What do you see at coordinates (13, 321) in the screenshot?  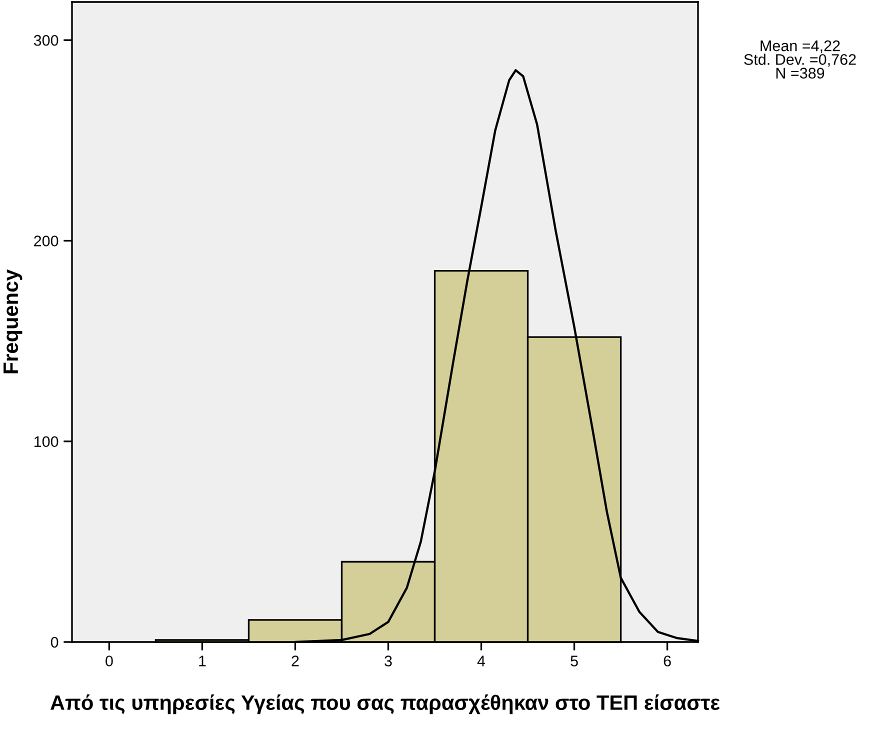 I see `y-axis-title: Frequency` at bounding box center [13, 321].